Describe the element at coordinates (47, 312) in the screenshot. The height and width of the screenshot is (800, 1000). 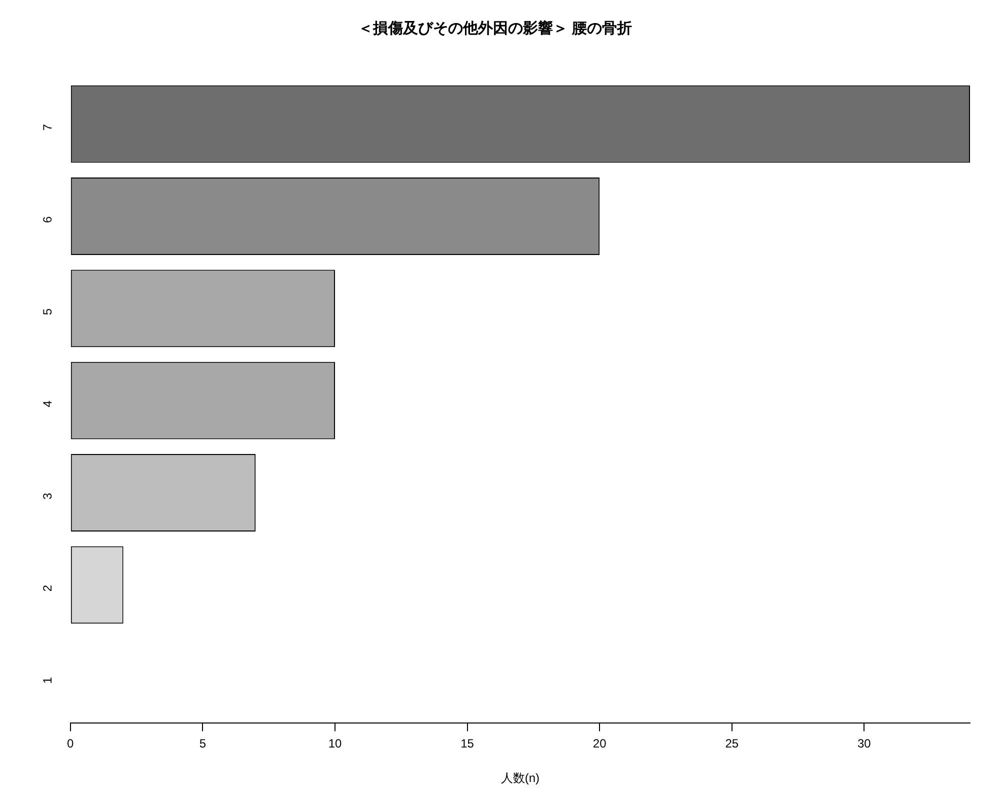
I see `y-tick-label: 5` at that location.